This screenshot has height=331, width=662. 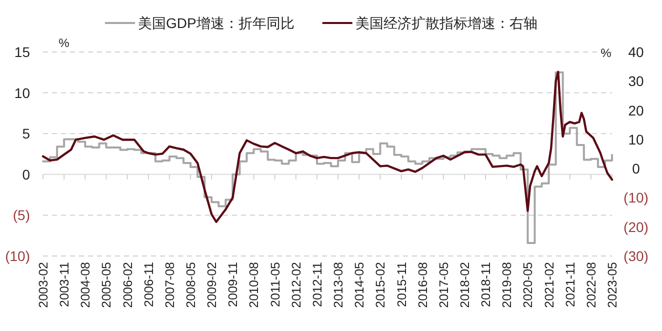 What do you see at coordinates (465, 285) in the screenshot?
I see `x-tick-label: 2018-02` at bounding box center [465, 285].